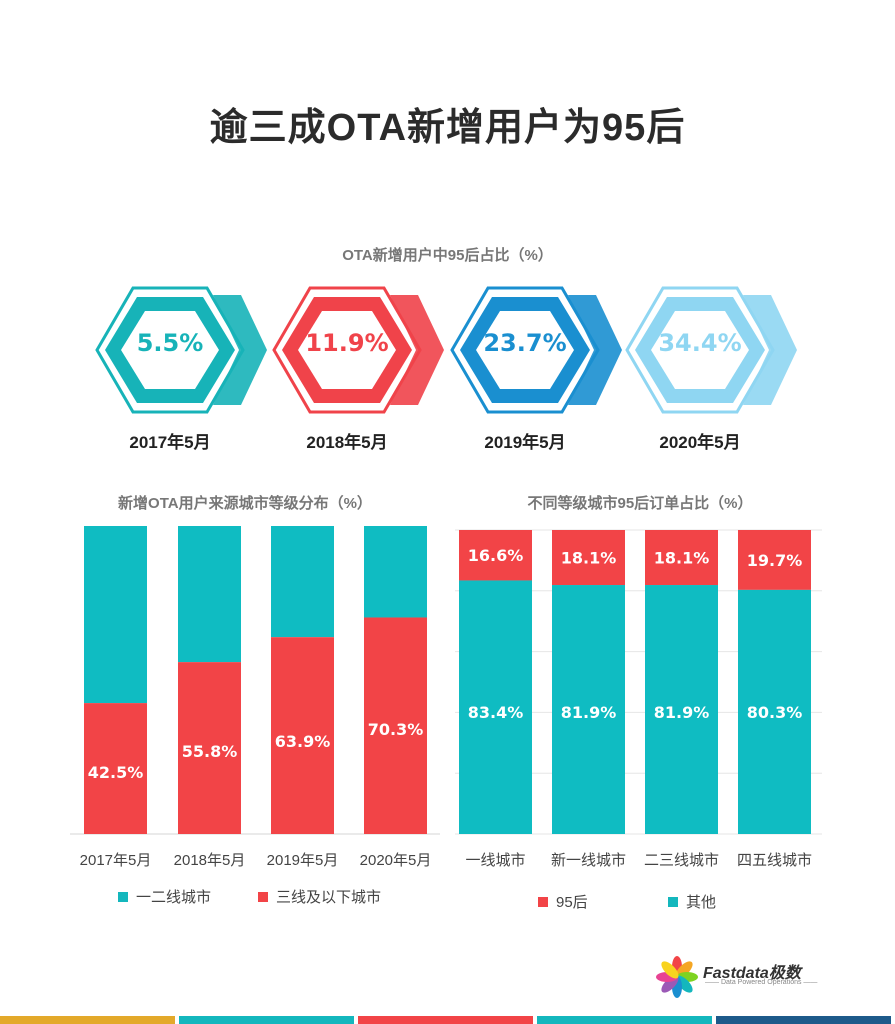 The image size is (895, 1024). I want to click on page-title: 逾三成OTA新增用户为95后, so click(447, 128).